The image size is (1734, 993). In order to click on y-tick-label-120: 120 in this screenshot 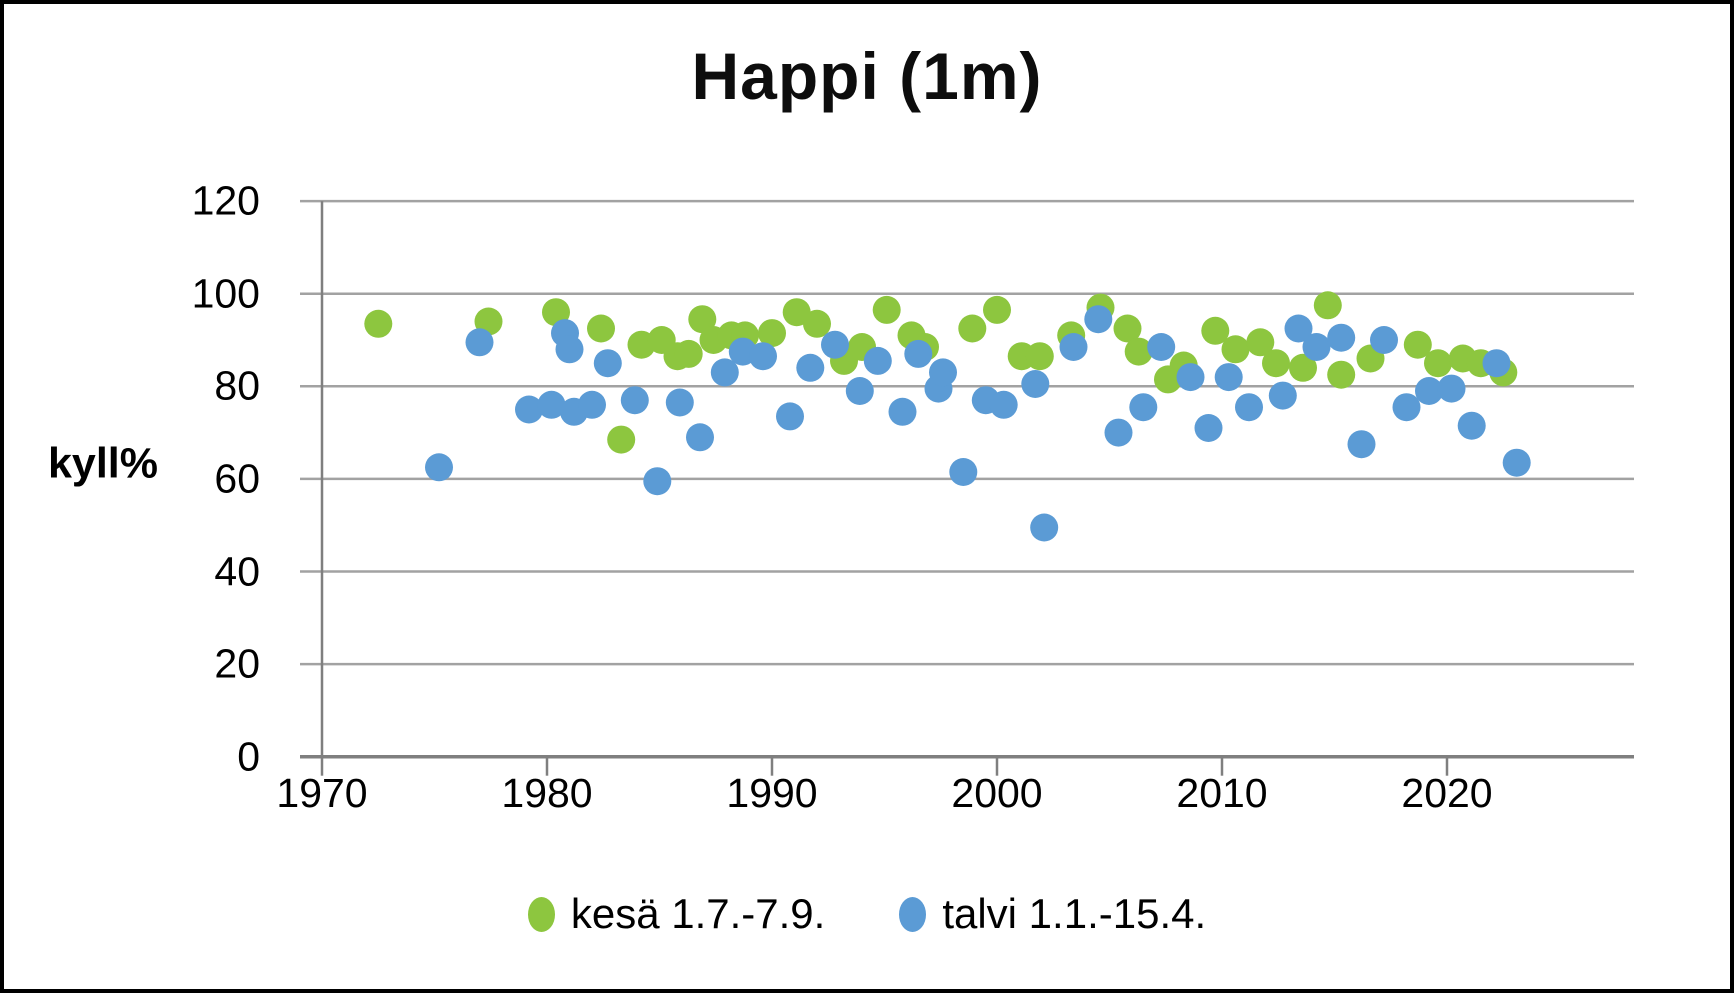, I will do `click(225, 200)`.